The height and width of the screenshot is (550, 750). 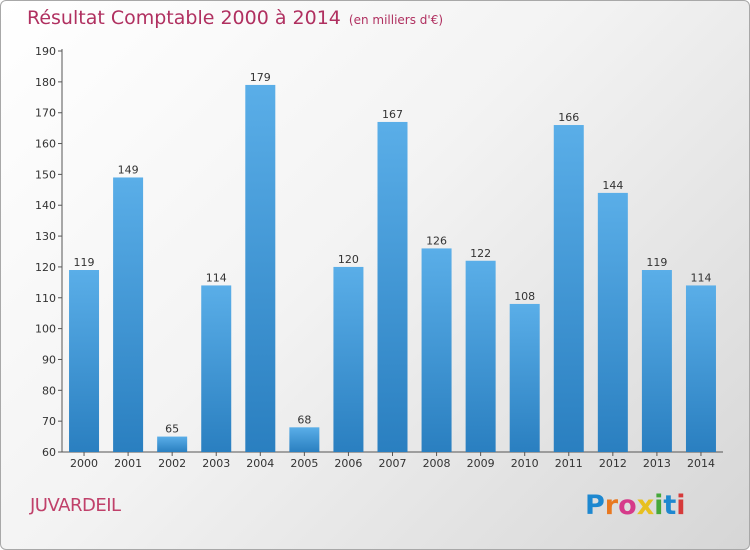 I want to click on x-tick-label: 2003, so click(x=216, y=463).